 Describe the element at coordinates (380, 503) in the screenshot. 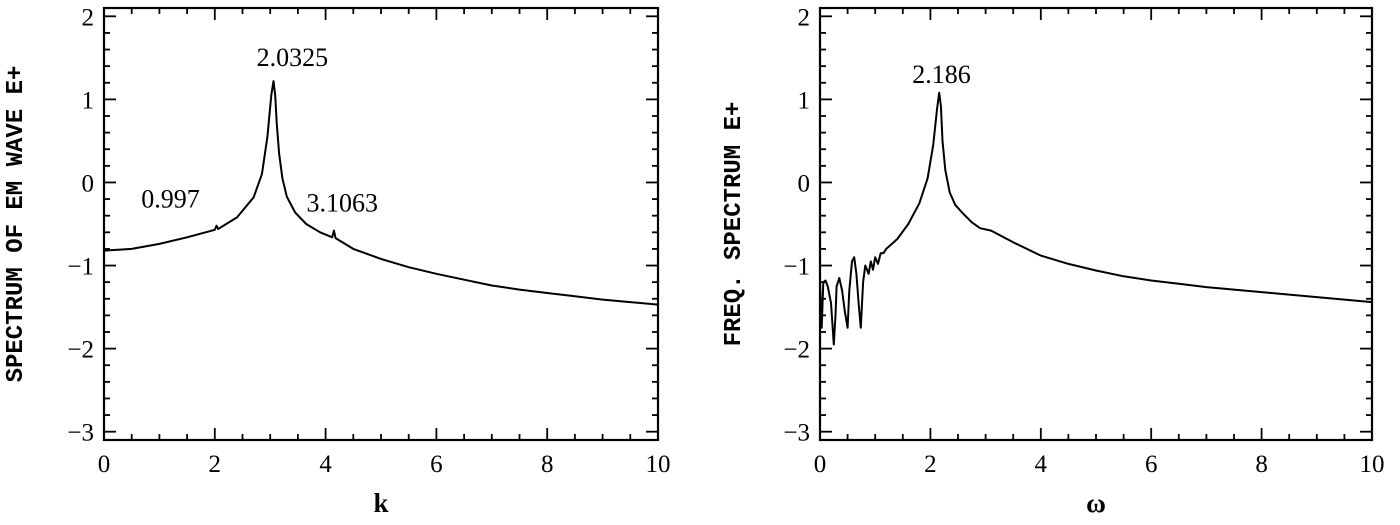

I see `x-axis-label: k` at that location.